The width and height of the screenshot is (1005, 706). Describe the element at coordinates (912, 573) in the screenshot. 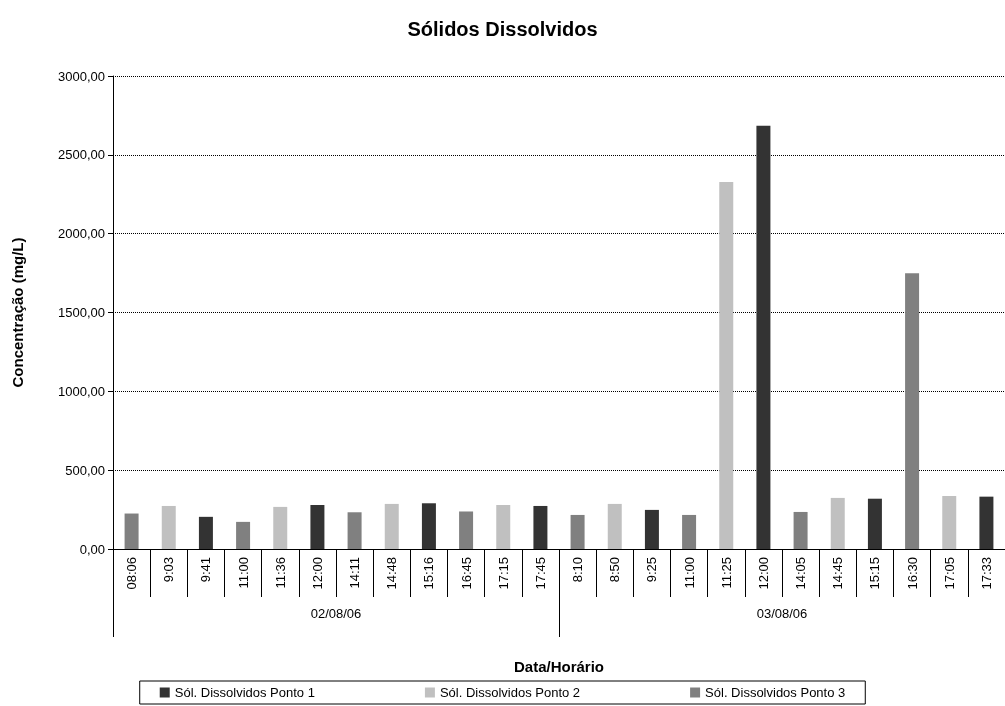

I see `x-tick-label: 16:30` at that location.